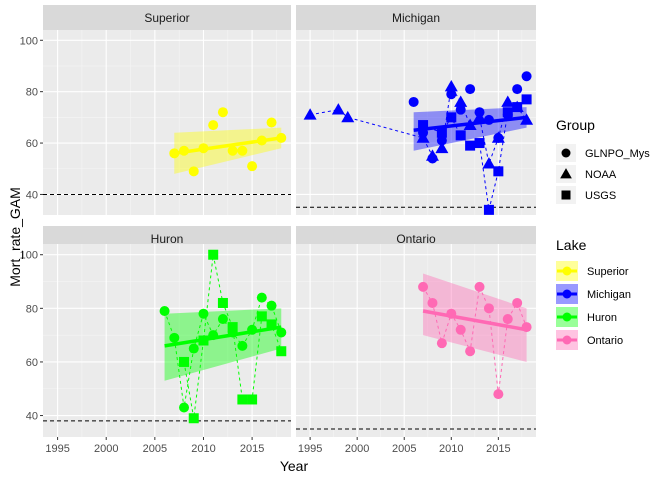 This screenshot has height=480, width=672. Describe the element at coordinates (294, 466) in the screenshot. I see `x-axis-title: Year` at that location.